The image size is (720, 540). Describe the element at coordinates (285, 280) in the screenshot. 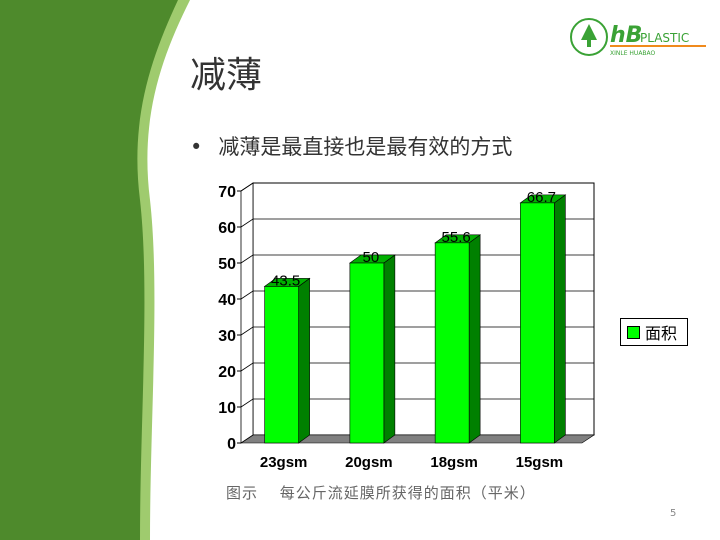

I see `data-label: 43.5` at that location.